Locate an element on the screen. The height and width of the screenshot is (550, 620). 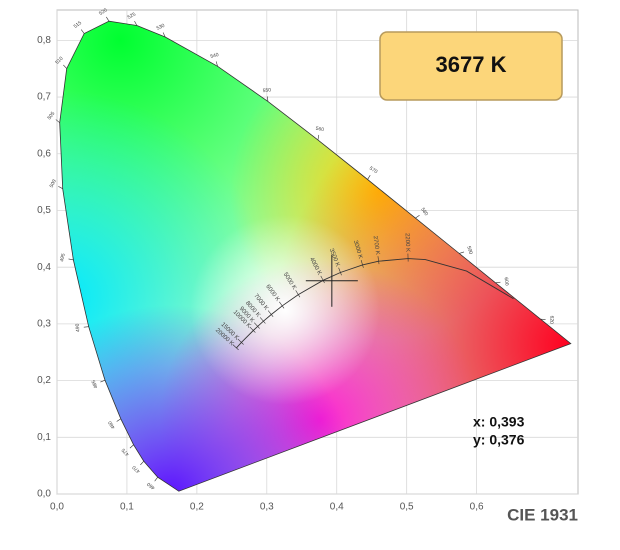
wavelength-label: 460 is located at coordinates (151, 486).